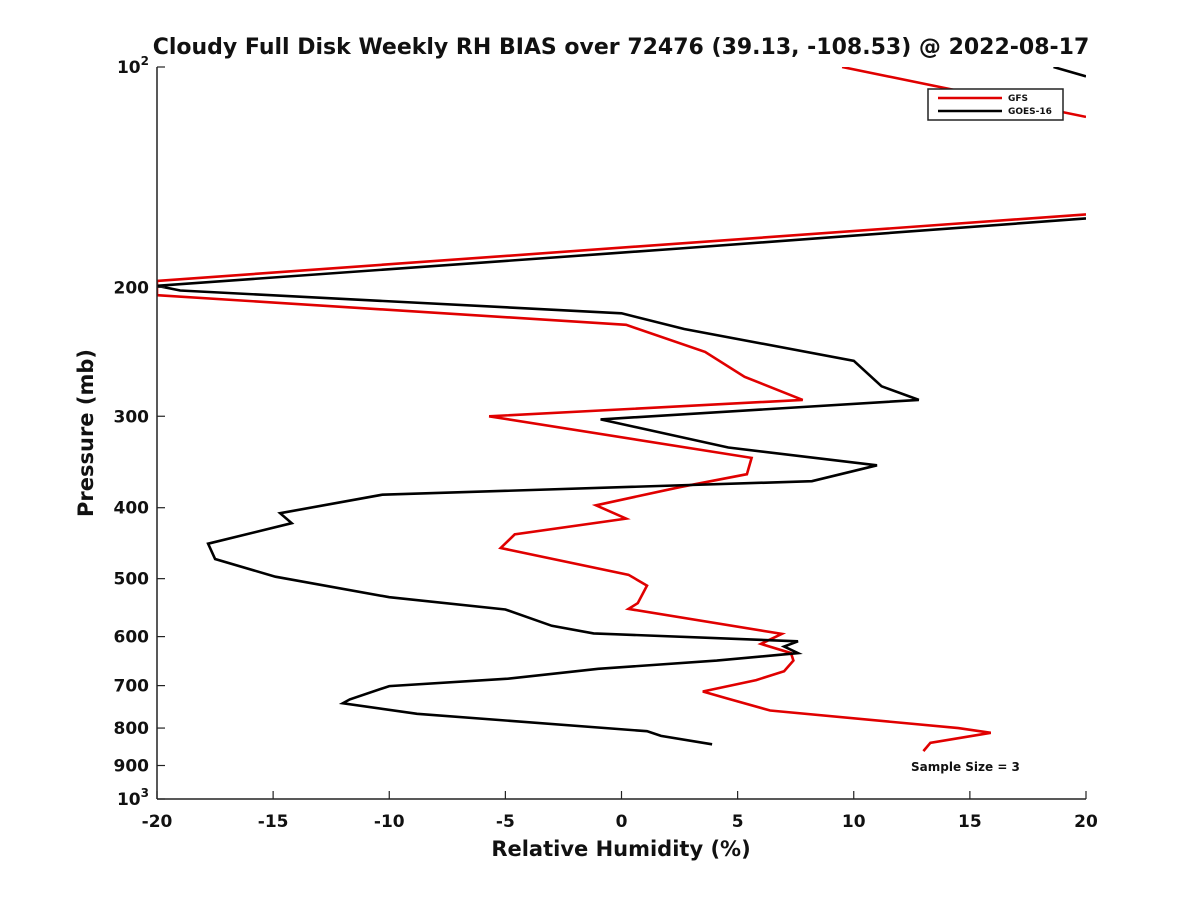  I want to click on y-axis-label: Pressure (mb), so click(86, 433).